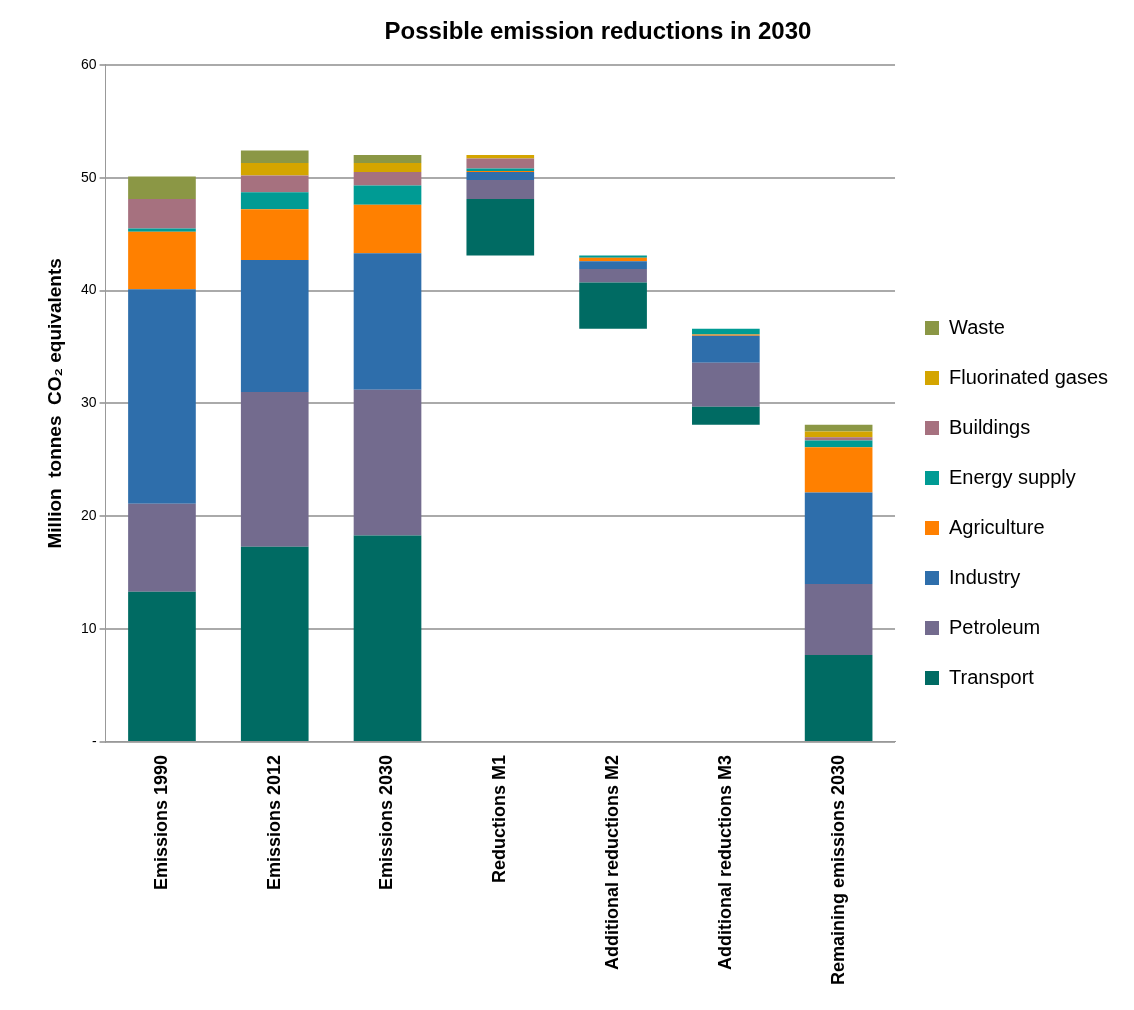 The height and width of the screenshot is (1010, 1134). Describe the element at coordinates (499, 818) in the screenshot. I see `x-tick-label: Reductions M1` at that location.